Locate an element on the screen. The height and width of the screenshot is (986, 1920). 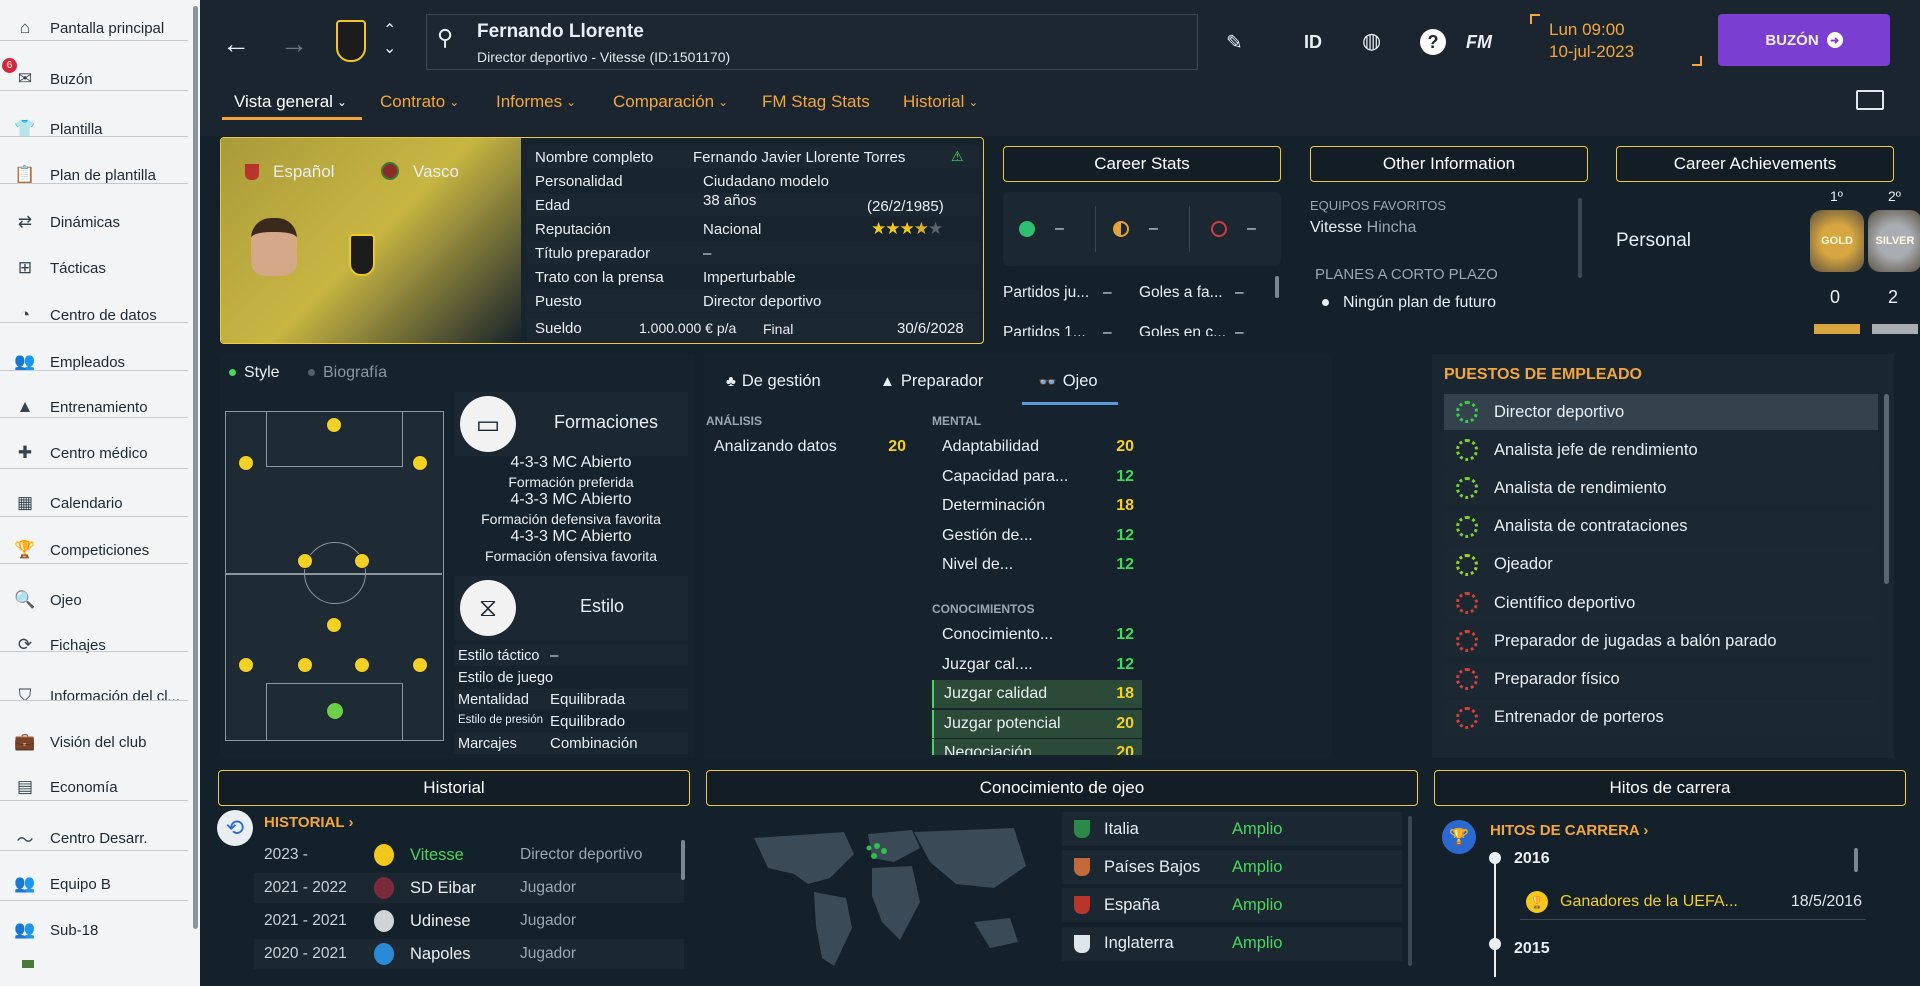
history-row: 2021 - 2022 SD Eibar Jugador is located at coordinates (469, 888).